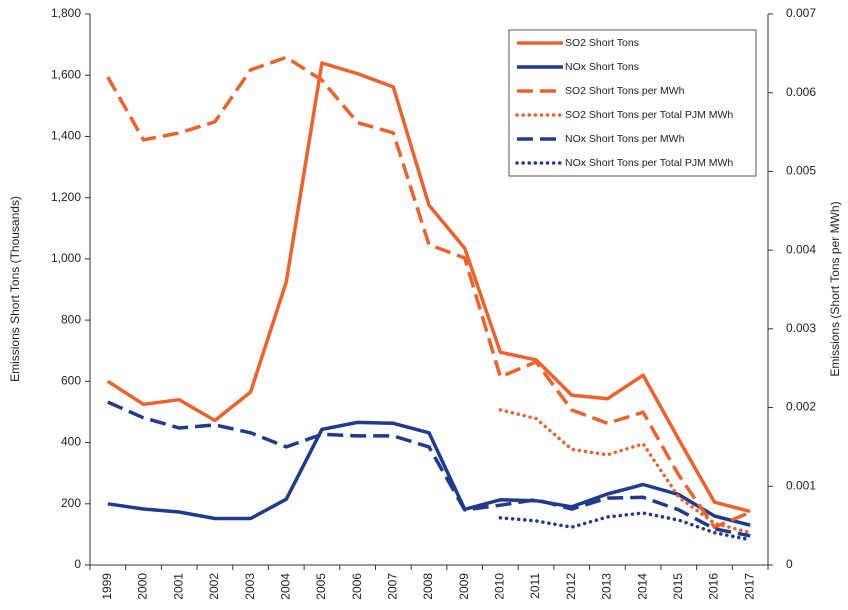 The image size is (848, 610). I want to click on y2-tick-label: 0.005, so click(801, 171).